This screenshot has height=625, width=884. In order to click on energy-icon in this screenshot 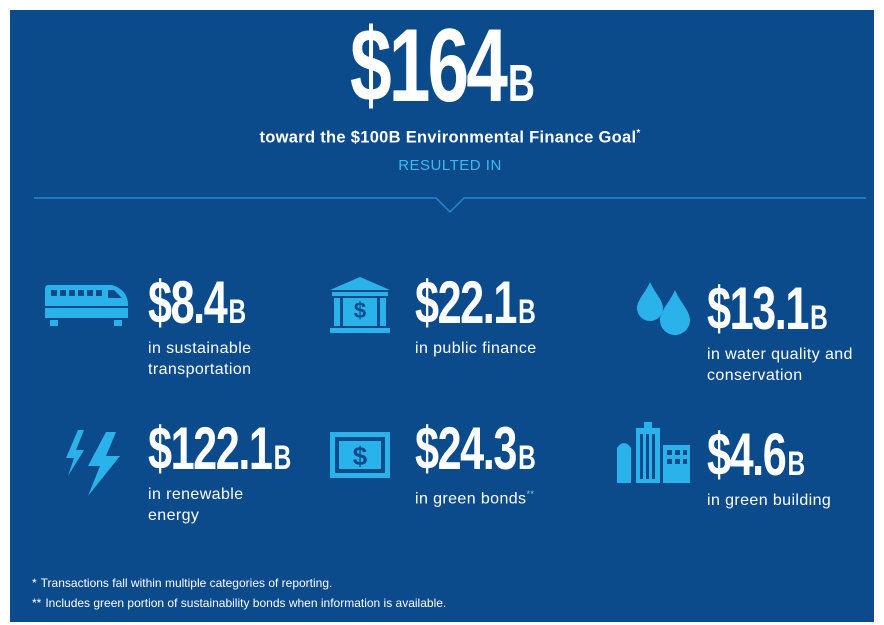, I will do `click(93, 463)`.